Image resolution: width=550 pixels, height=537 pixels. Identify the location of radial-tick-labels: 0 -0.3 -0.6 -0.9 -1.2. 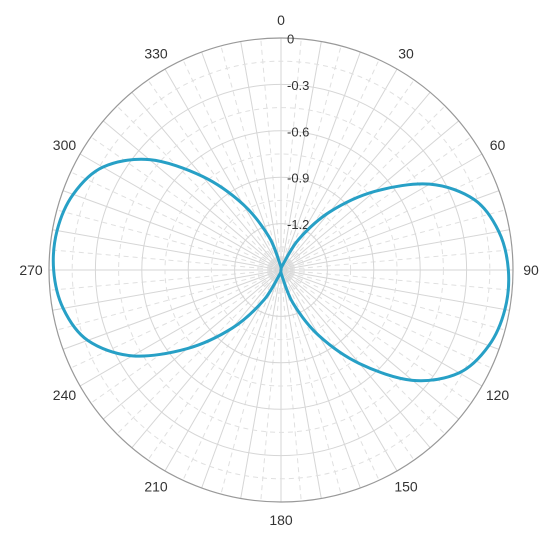
(298, 132).